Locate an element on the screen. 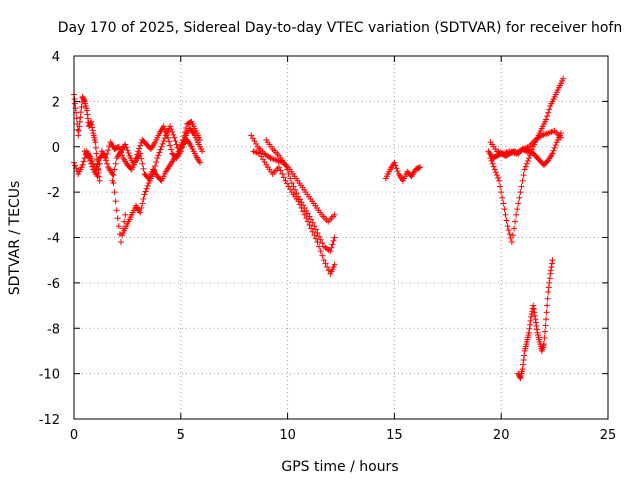 The image size is (640, 480). y-axis-label: SDTVAR / TECUs is located at coordinates (15, 238).